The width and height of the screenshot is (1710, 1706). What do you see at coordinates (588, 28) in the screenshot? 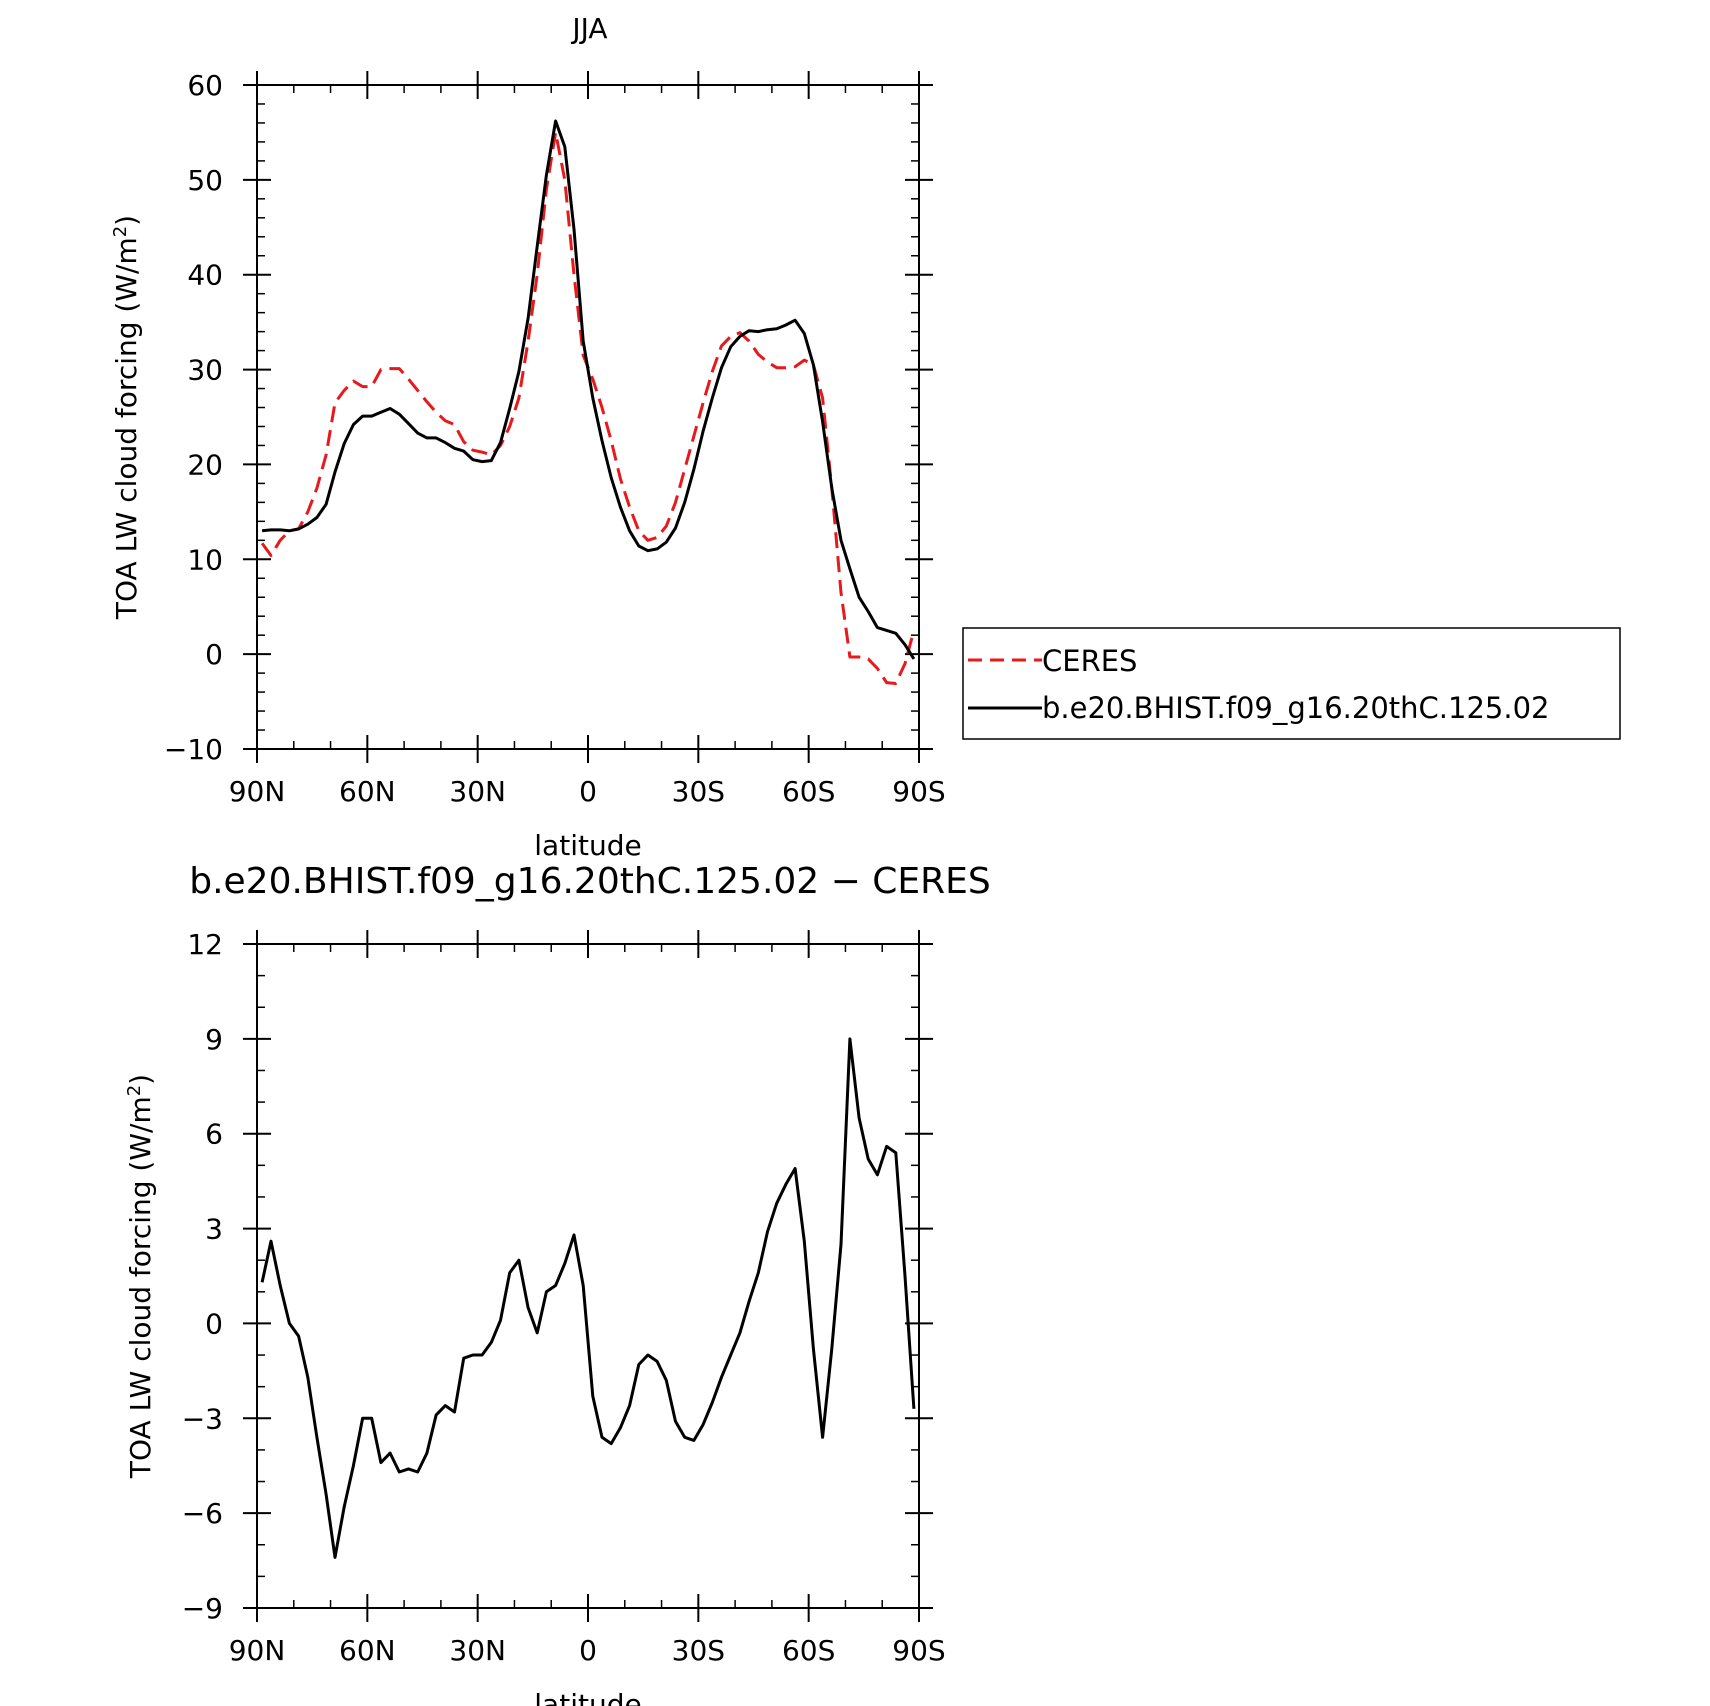
I see `top-panel-title: JJA` at bounding box center [588, 28].